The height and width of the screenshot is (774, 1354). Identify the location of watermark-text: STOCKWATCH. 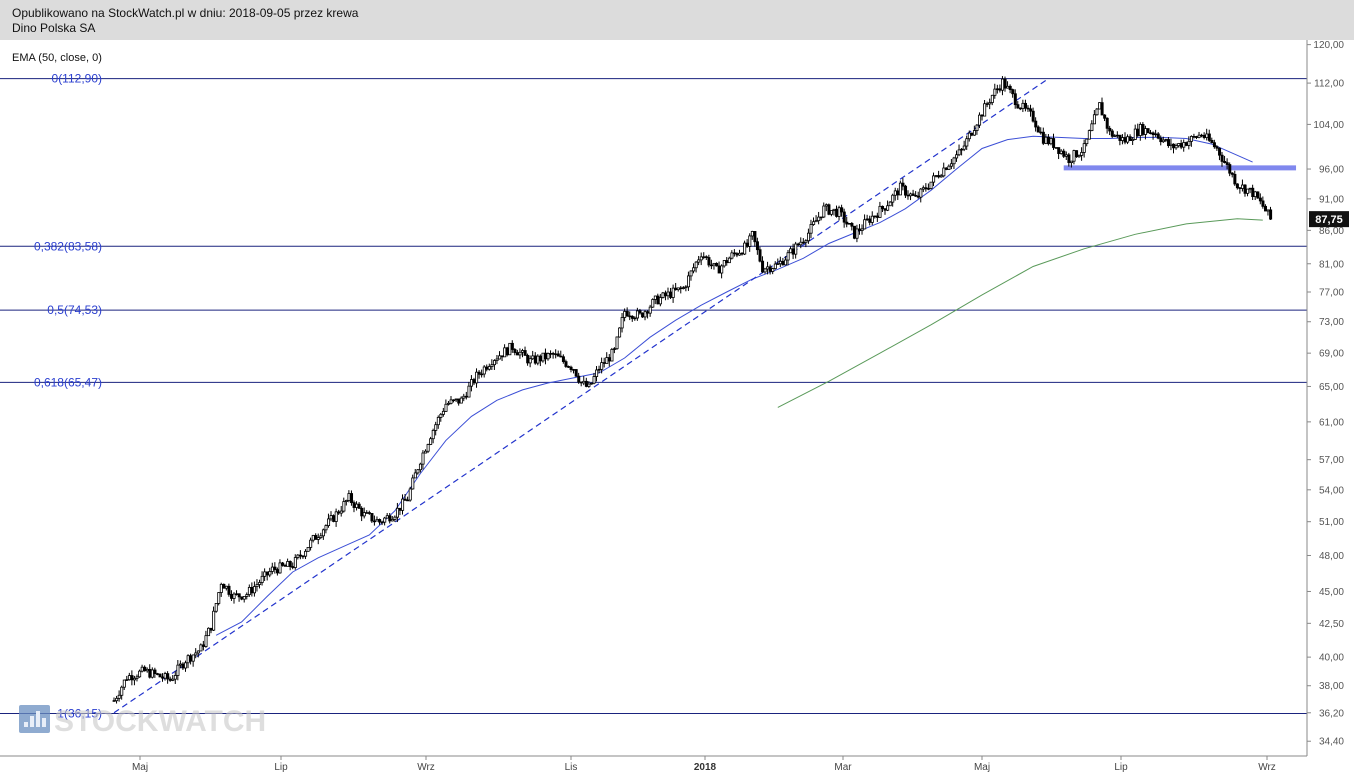
(160, 721).